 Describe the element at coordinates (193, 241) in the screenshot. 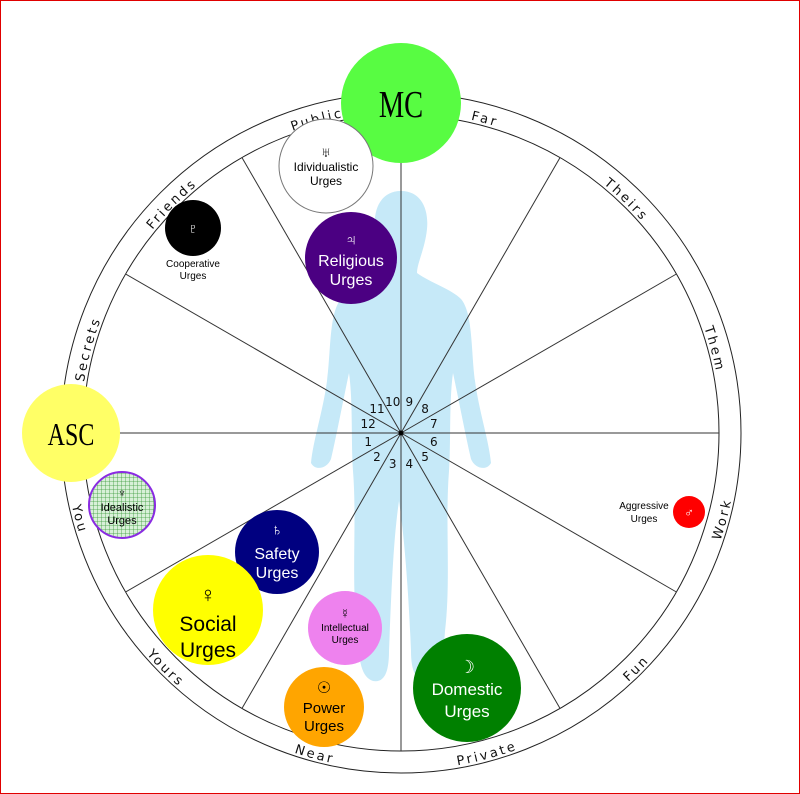

I see `planet-pluto: ♇ Cooperative Urges` at that location.